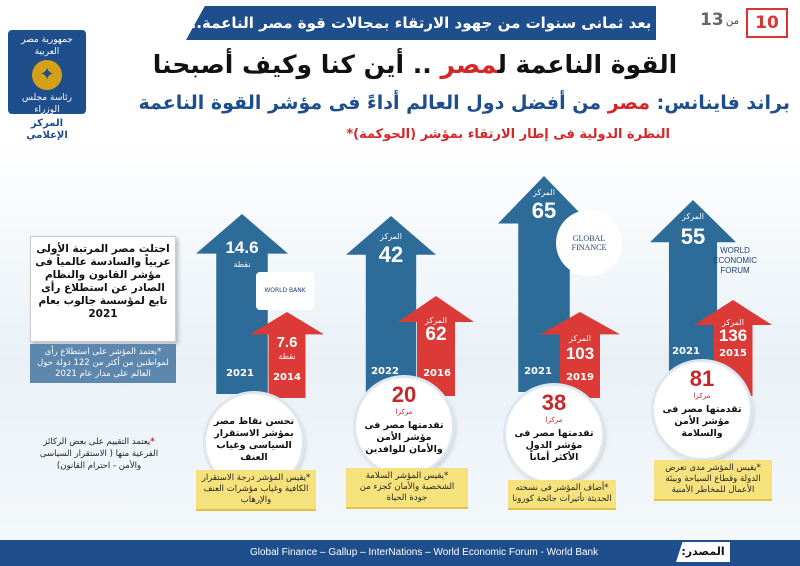  What do you see at coordinates (242, 247) in the screenshot?
I see `blue-arrow-value: 14.6` at bounding box center [242, 247].